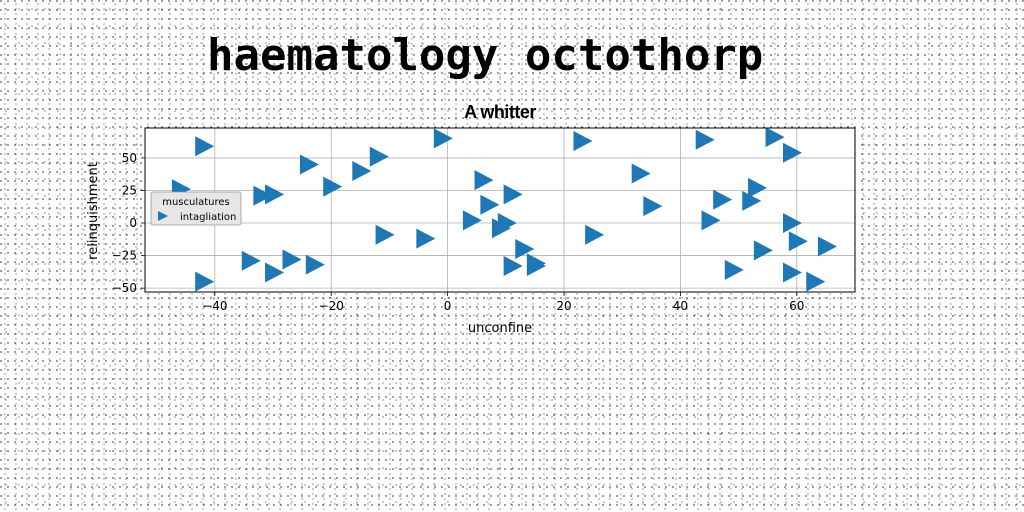 This screenshot has width=1024, height=512. What do you see at coordinates (129, 158) in the screenshot?
I see `y-tick-label: 50` at bounding box center [129, 158].